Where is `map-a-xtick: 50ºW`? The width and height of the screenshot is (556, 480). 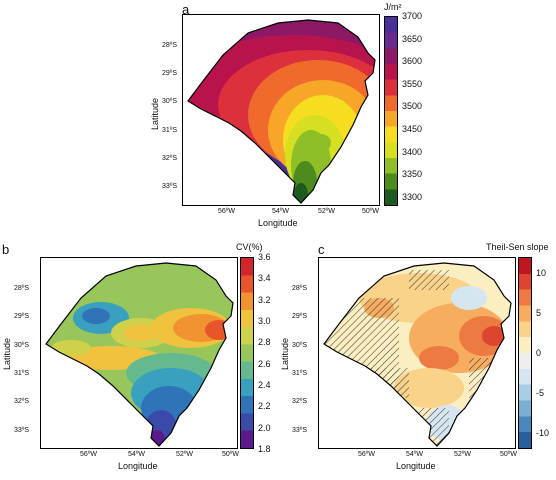
map-a-xtick: 50ºW is located at coordinates (370, 211).